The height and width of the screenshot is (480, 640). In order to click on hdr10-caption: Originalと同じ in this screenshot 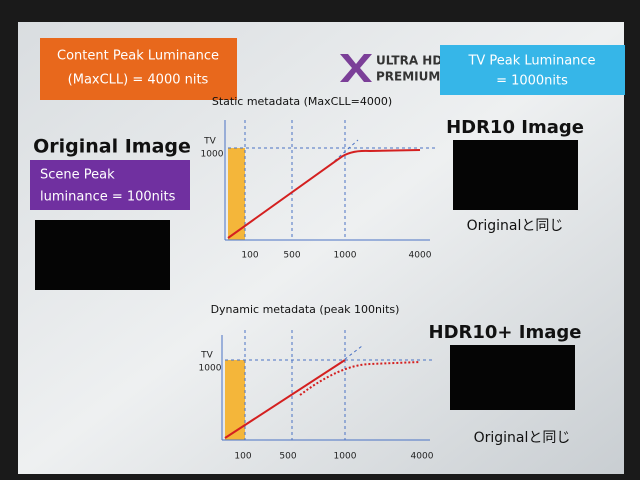, I will do `click(515, 226)`.